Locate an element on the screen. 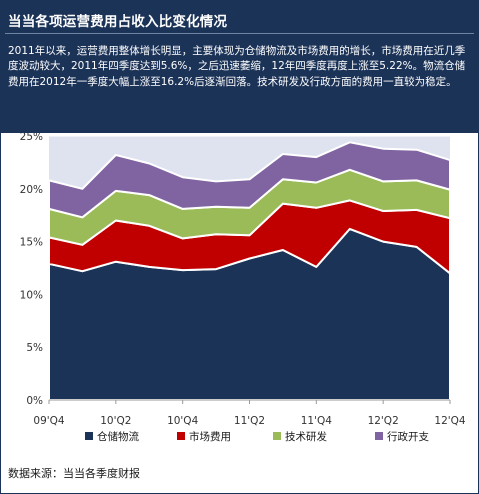  x-tick-label: 10'Q4 is located at coordinates (183, 421).